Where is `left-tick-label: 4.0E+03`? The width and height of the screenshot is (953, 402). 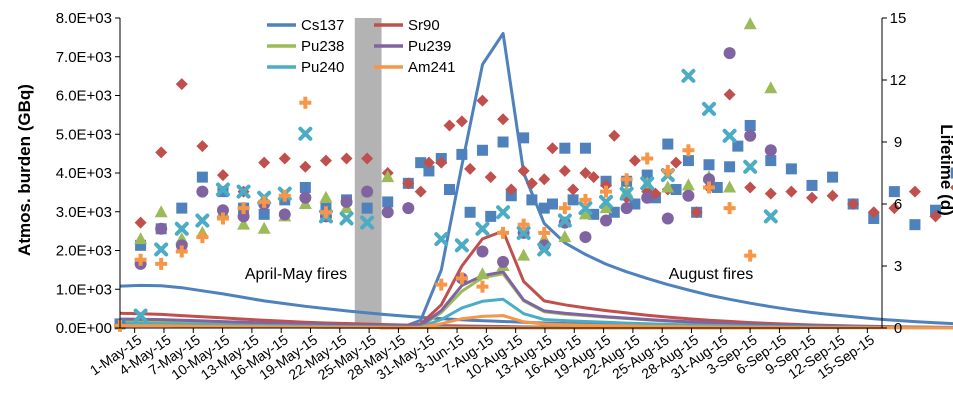
left-tick-label: 4.0E+03 is located at coordinates (84, 173).